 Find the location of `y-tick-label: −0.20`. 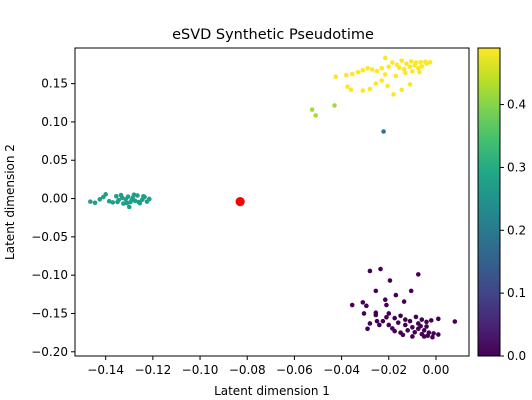

y-tick-label: −0.20 is located at coordinates (49, 352).